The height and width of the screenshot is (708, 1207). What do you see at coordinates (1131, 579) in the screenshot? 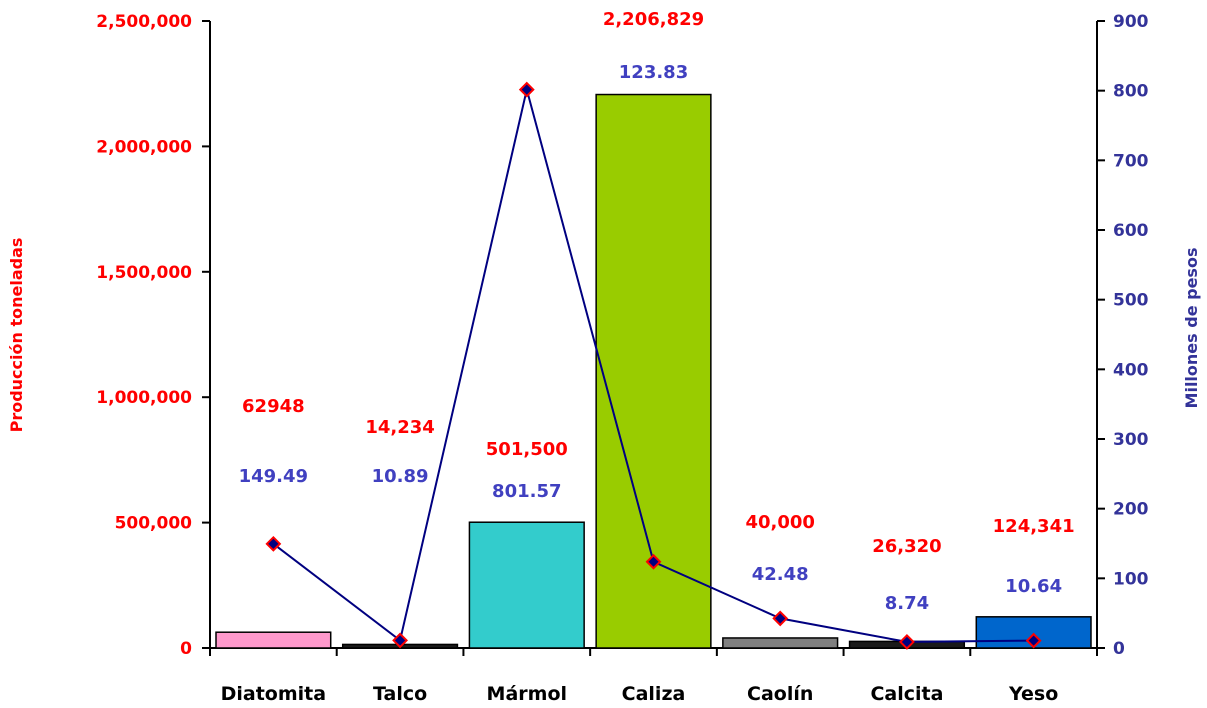
I see `y-tick-label-right: 100` at bounding box center [1131, 579].